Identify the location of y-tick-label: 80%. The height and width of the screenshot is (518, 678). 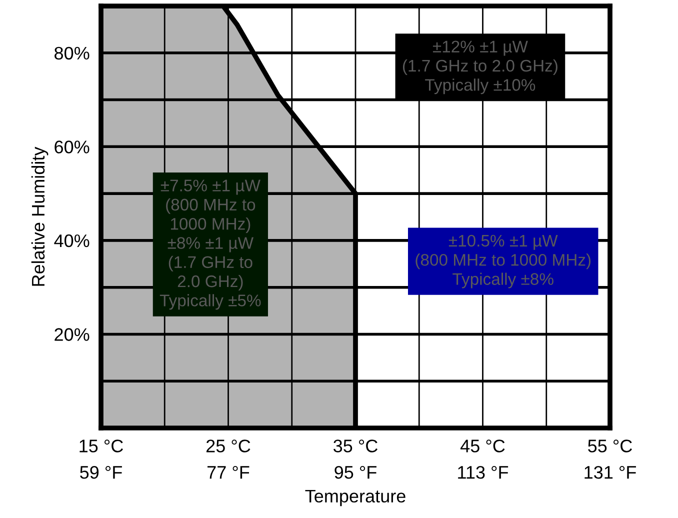
(72, 53).